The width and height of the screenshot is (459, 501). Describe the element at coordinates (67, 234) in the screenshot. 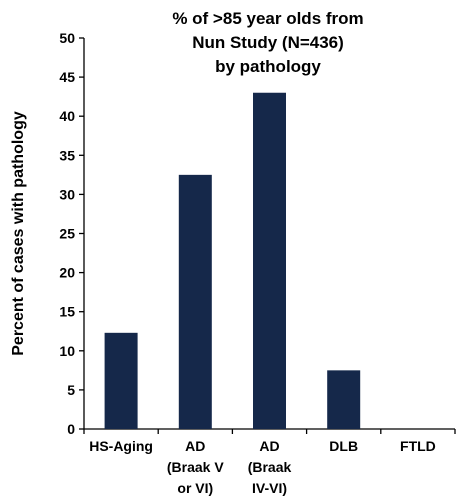

I see `y-tick-label: 25` at that location.